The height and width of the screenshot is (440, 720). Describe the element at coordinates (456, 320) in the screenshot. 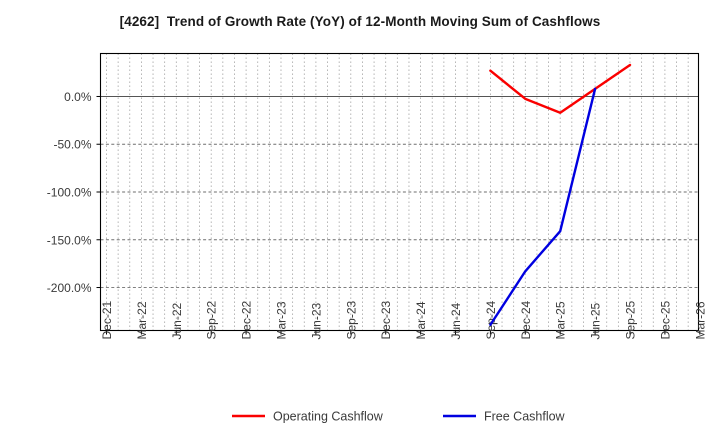

I see `x-tick-label: Jun-24` at that location.